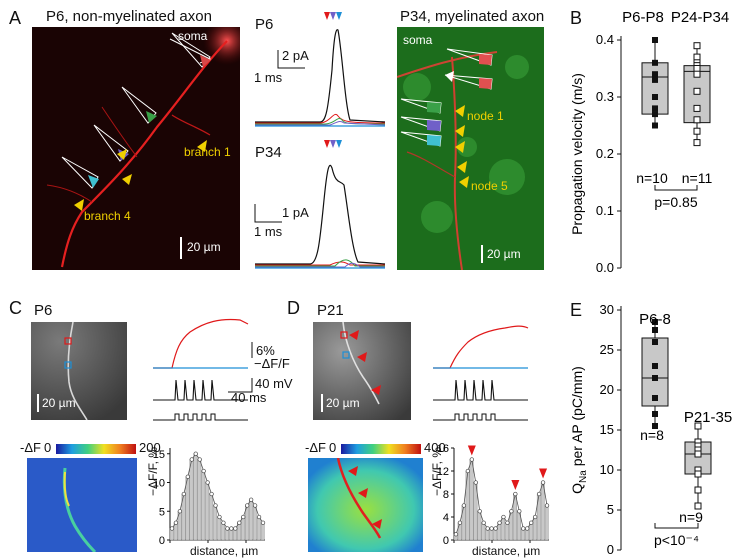  I want to click on hist-y-tick-label: 15, so click(159, 455).